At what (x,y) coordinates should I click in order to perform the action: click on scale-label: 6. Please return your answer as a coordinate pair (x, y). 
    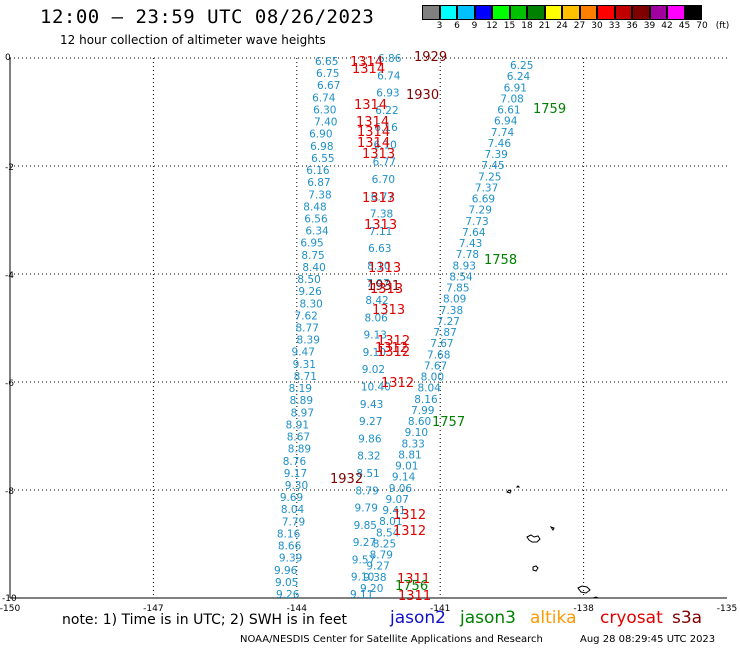
    Looking at the image, I should click on (457, 26).